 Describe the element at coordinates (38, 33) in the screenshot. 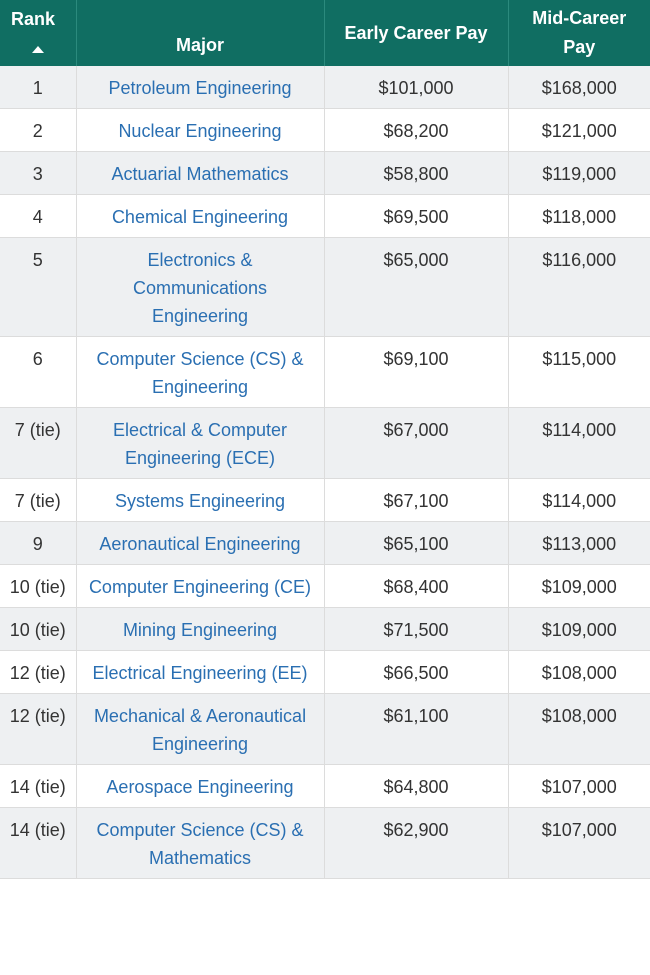

I see `rank-column-header: Rank` at that location.